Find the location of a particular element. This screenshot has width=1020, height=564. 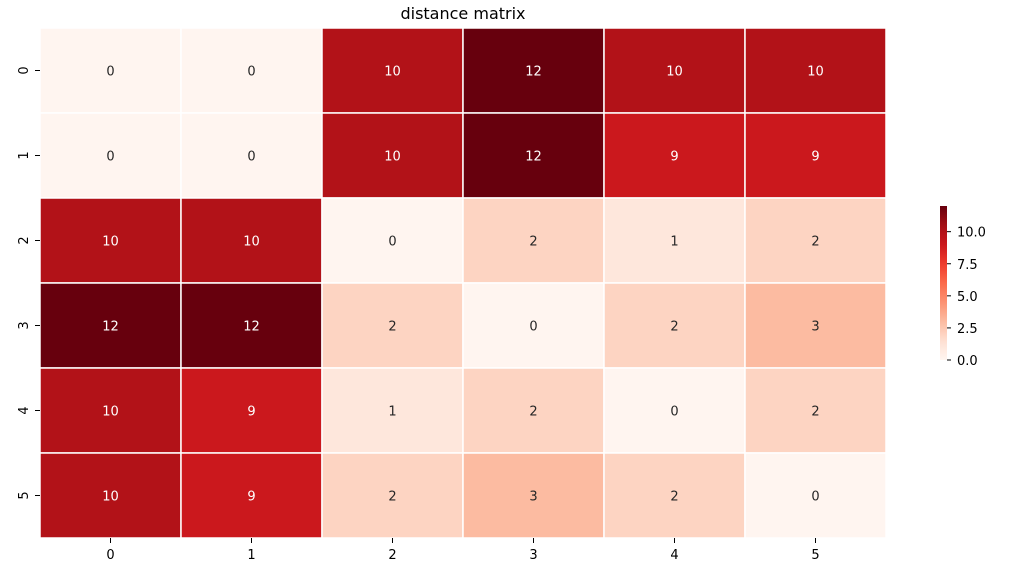

y-tick-label: 5 is located at coordinates (24, 495).